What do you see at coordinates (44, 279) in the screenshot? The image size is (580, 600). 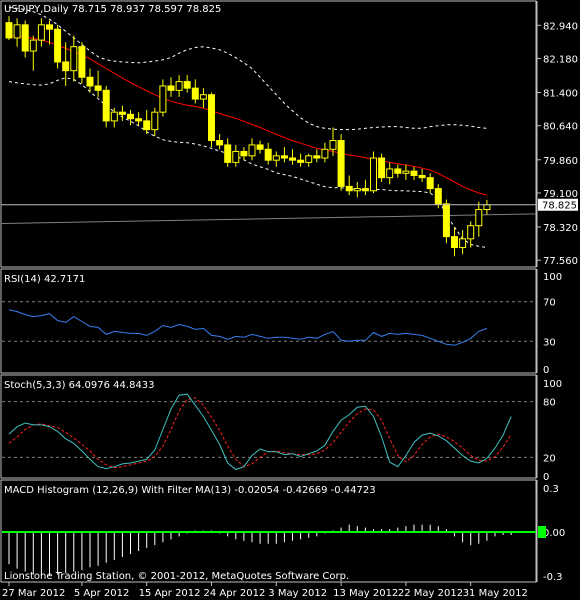 I see `rsi-panel-title: RSI(14) 42.7171` at bounding box center [44, 279].